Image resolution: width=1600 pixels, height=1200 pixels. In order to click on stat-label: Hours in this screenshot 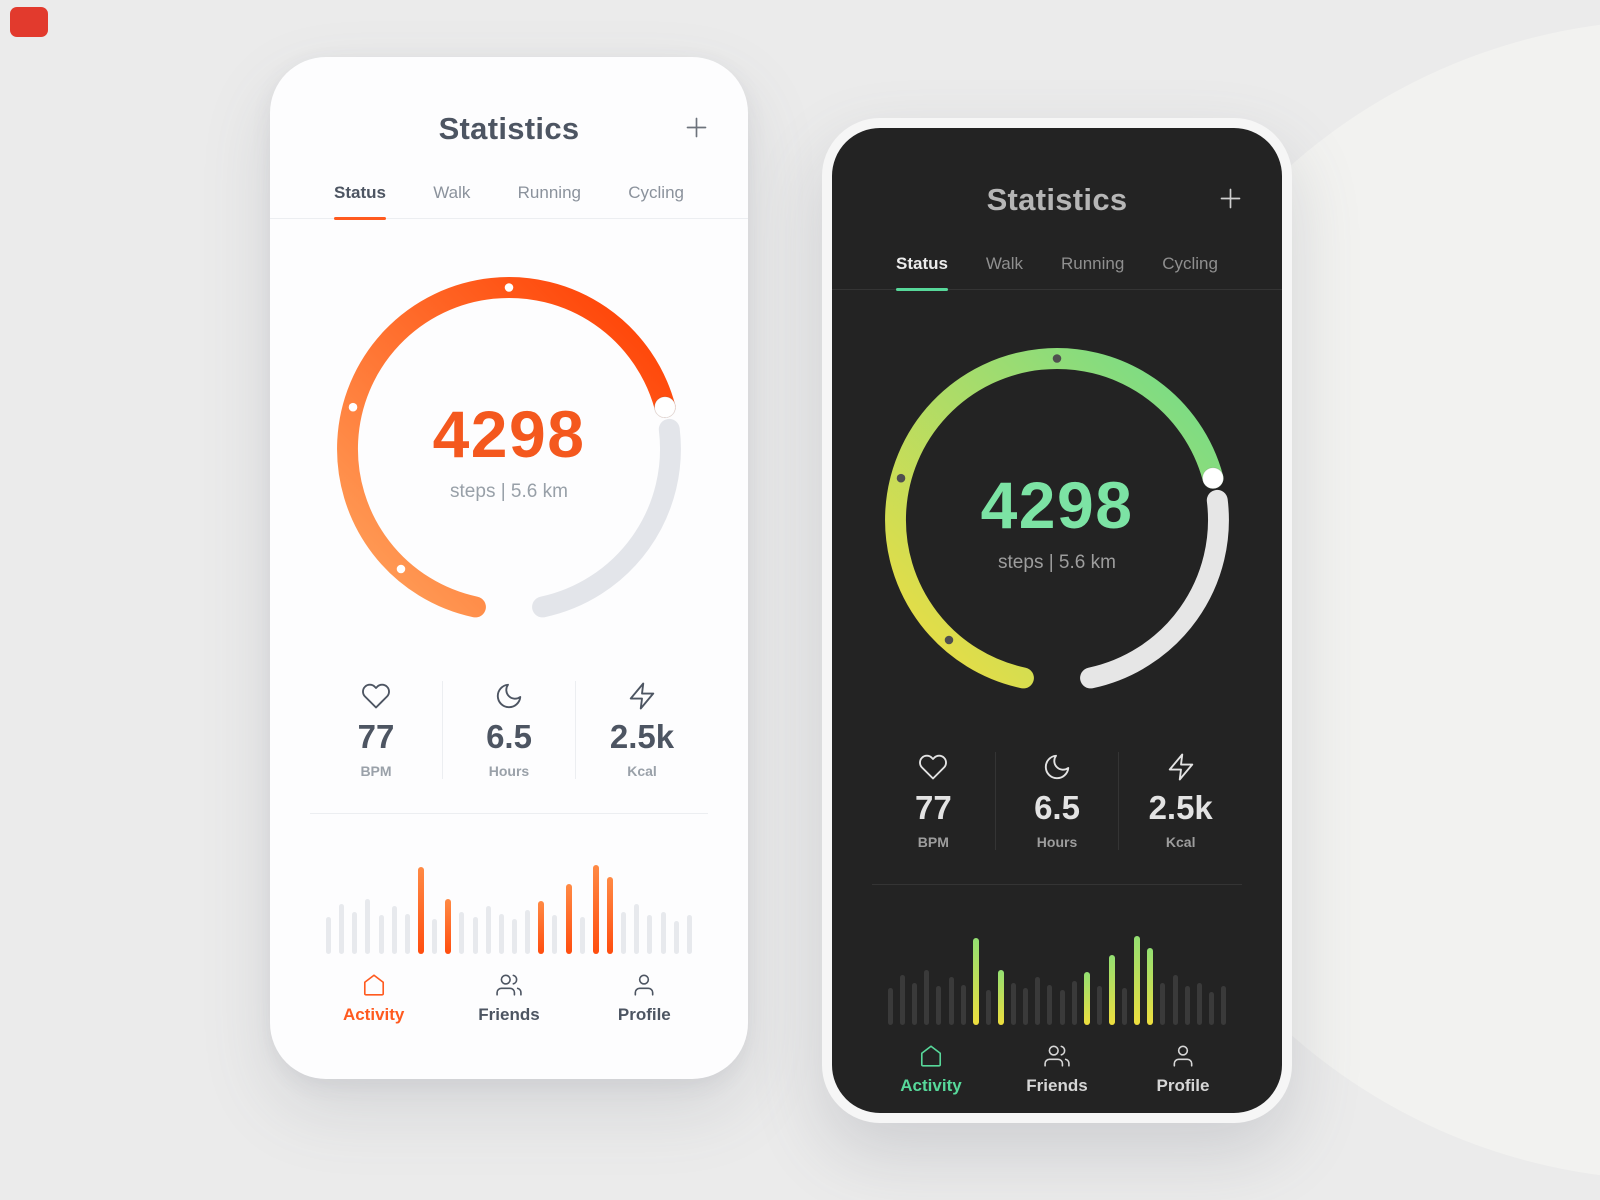, I will do `click(509, 771)`.